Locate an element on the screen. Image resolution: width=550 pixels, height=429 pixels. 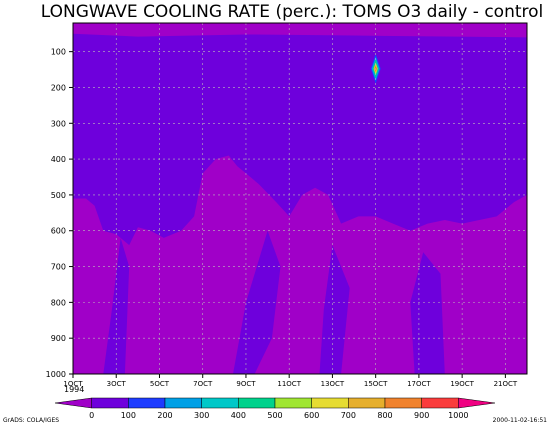
x-tick-label-7: 15OCT is located at coordinates (376, 384).